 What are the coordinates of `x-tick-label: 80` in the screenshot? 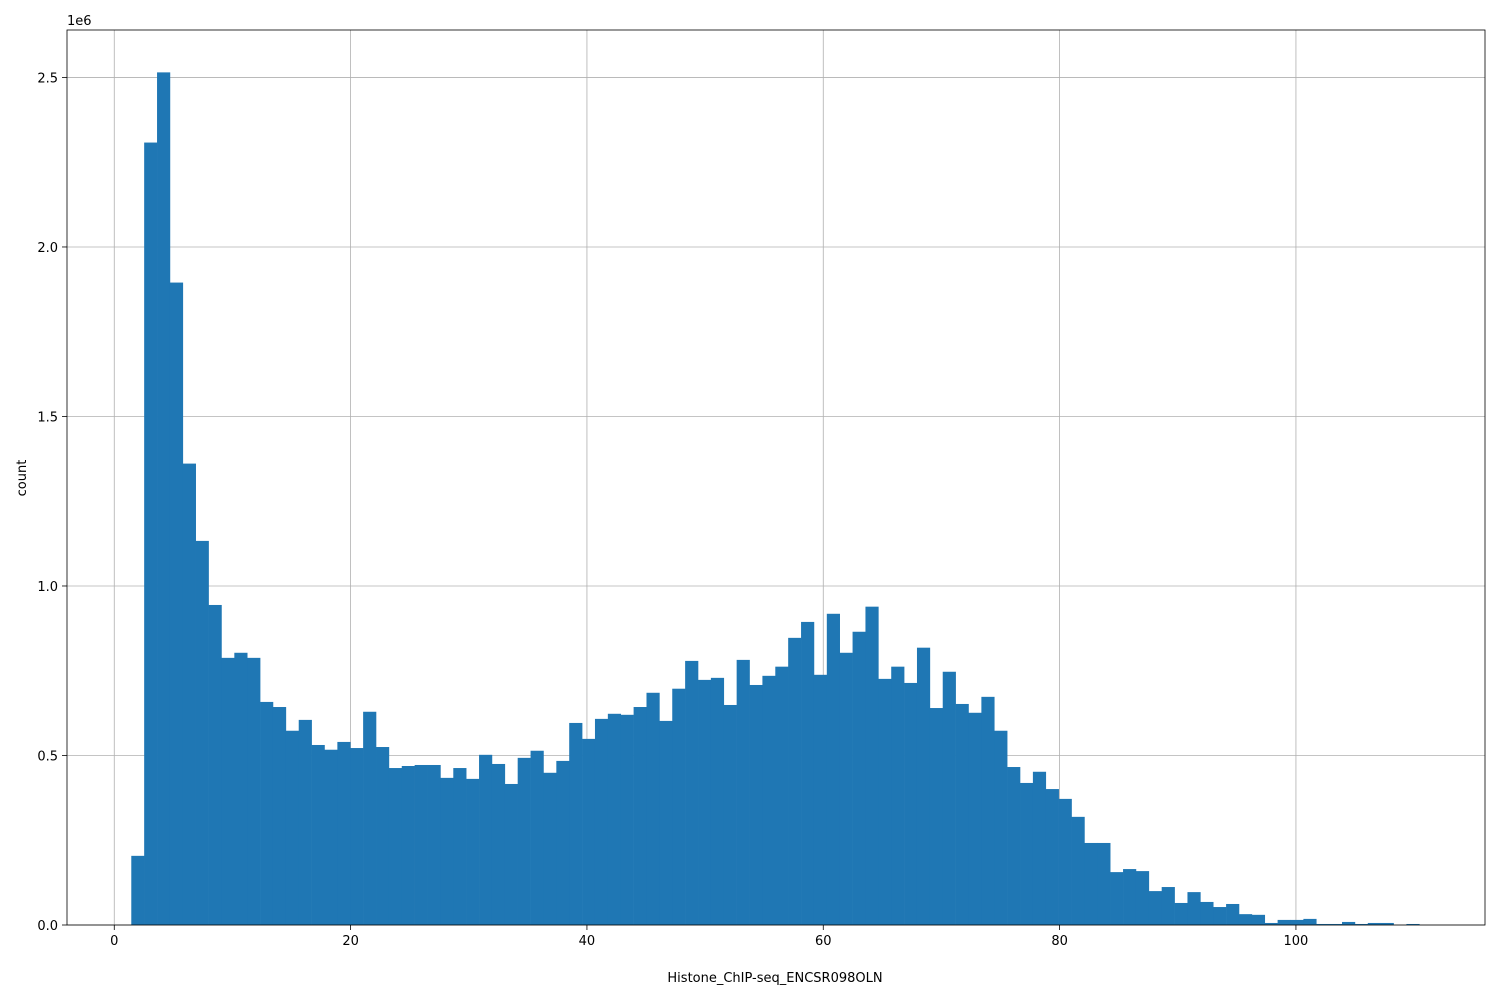 It's located at (1059, 941).